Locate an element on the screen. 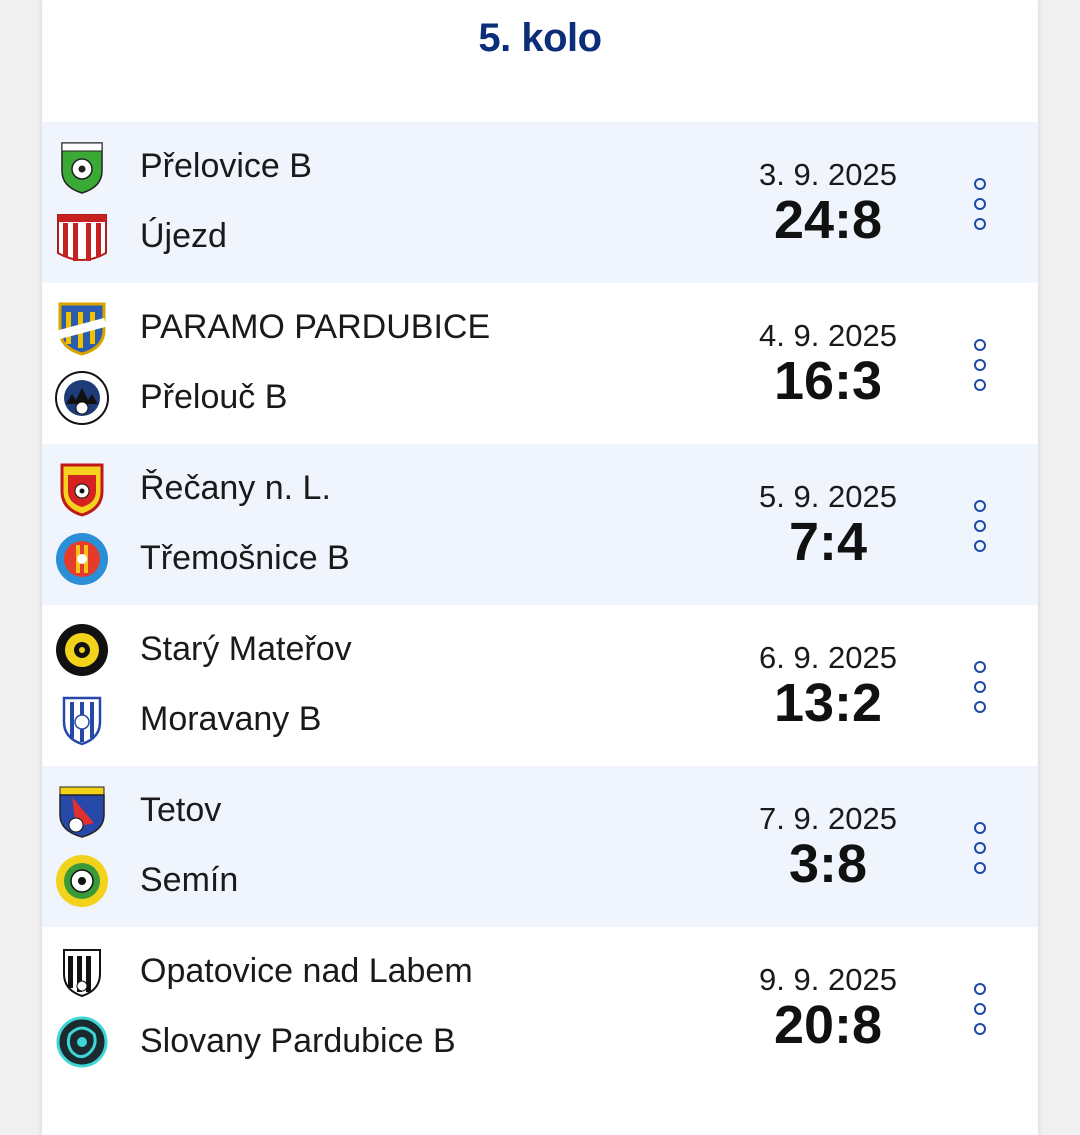 The width and height of the screenshot is (1080, 1135). match-result: 4. 9. 2025 16:3 is located at coordinates (828, 364).